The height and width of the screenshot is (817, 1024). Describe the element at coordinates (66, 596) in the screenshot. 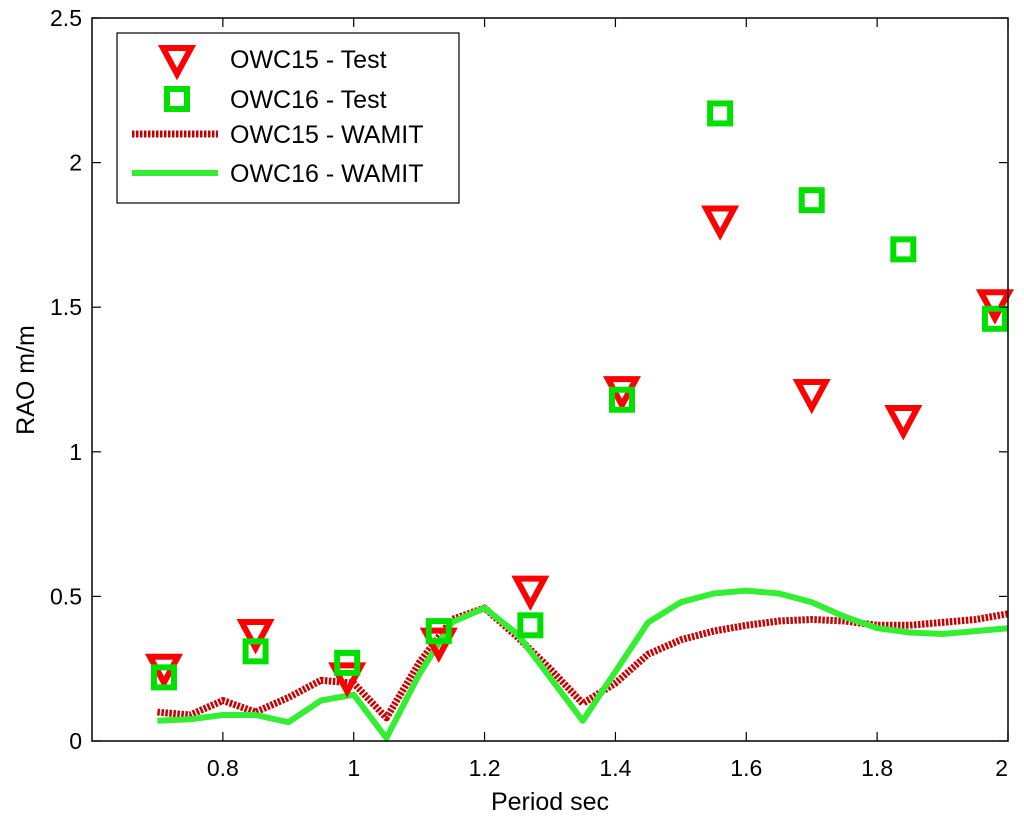

I see `y-tick-label: 0.5` at that location.